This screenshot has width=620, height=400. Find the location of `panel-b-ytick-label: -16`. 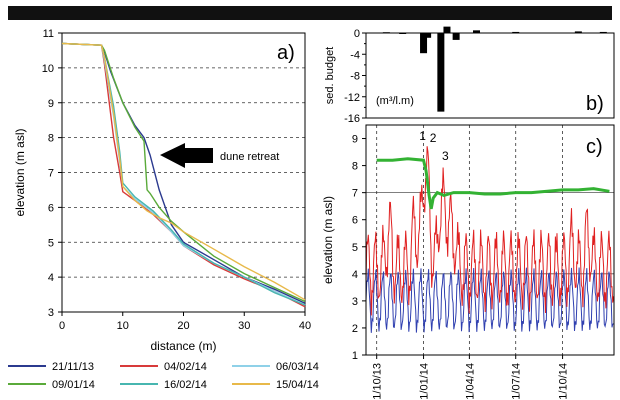

panel-b-ytick-label: -16 is located at coordinates (352, 119).